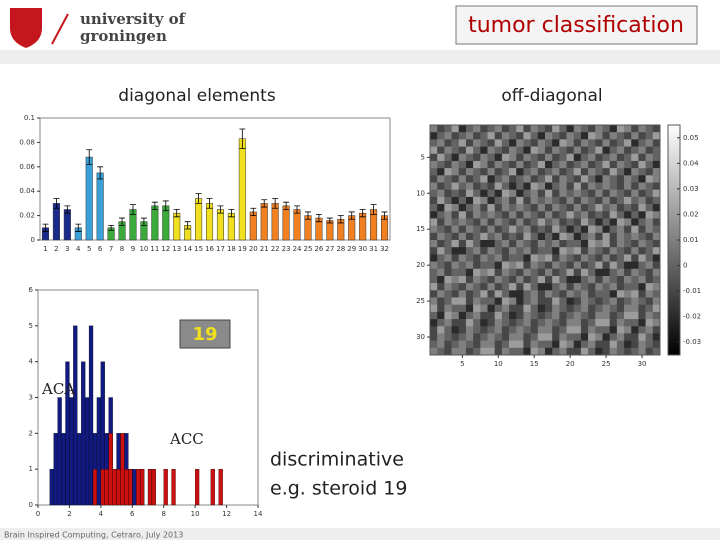 Image resolution: width=720 pixels, height=540 pixels. I want to click on colorbar-tick-label: 0, so click(685, 266).